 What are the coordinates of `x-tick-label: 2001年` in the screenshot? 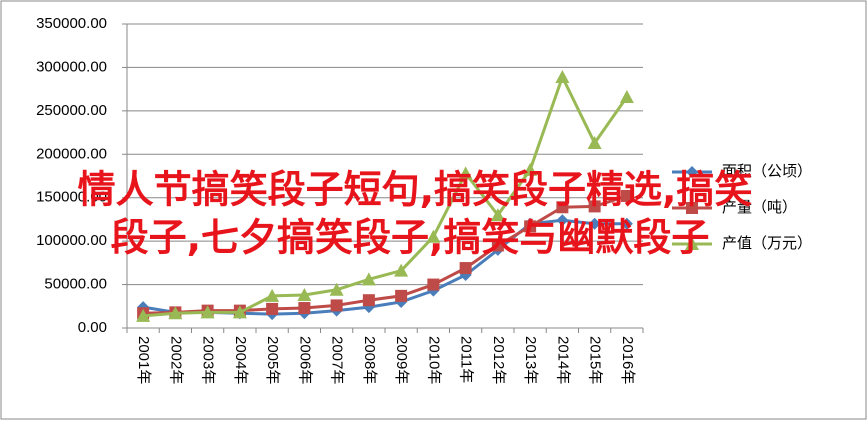 It's located at (143, 360).